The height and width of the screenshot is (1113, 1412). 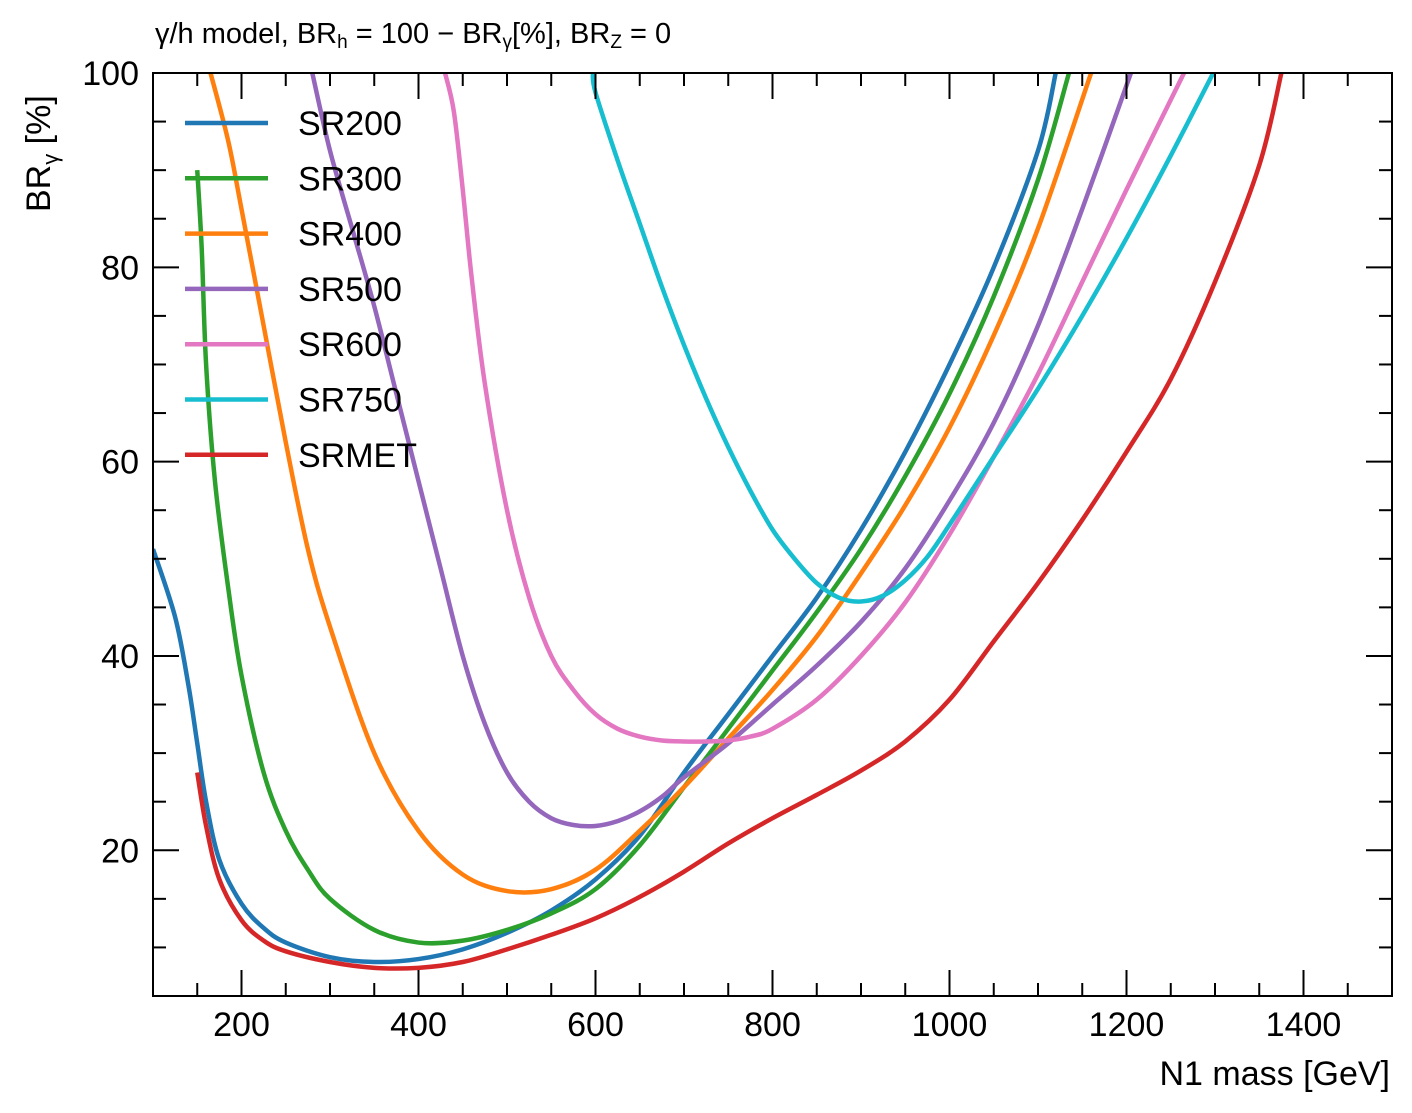 What do you see at coordinates (350, 235) in the screenshot?
I see `legend-label: SR400` at bounding box center [350, 235].